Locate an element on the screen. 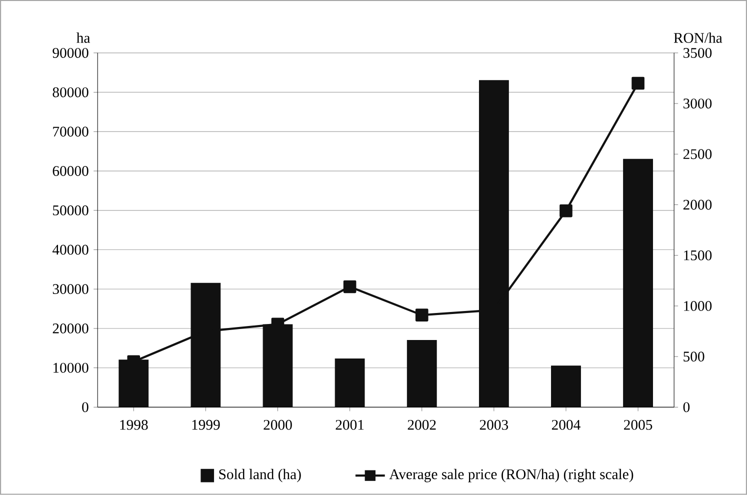 Image resolution: width=747 pixels, height=495 pixels. y-tick-label: 90000 is located at coordinates (70, 53).